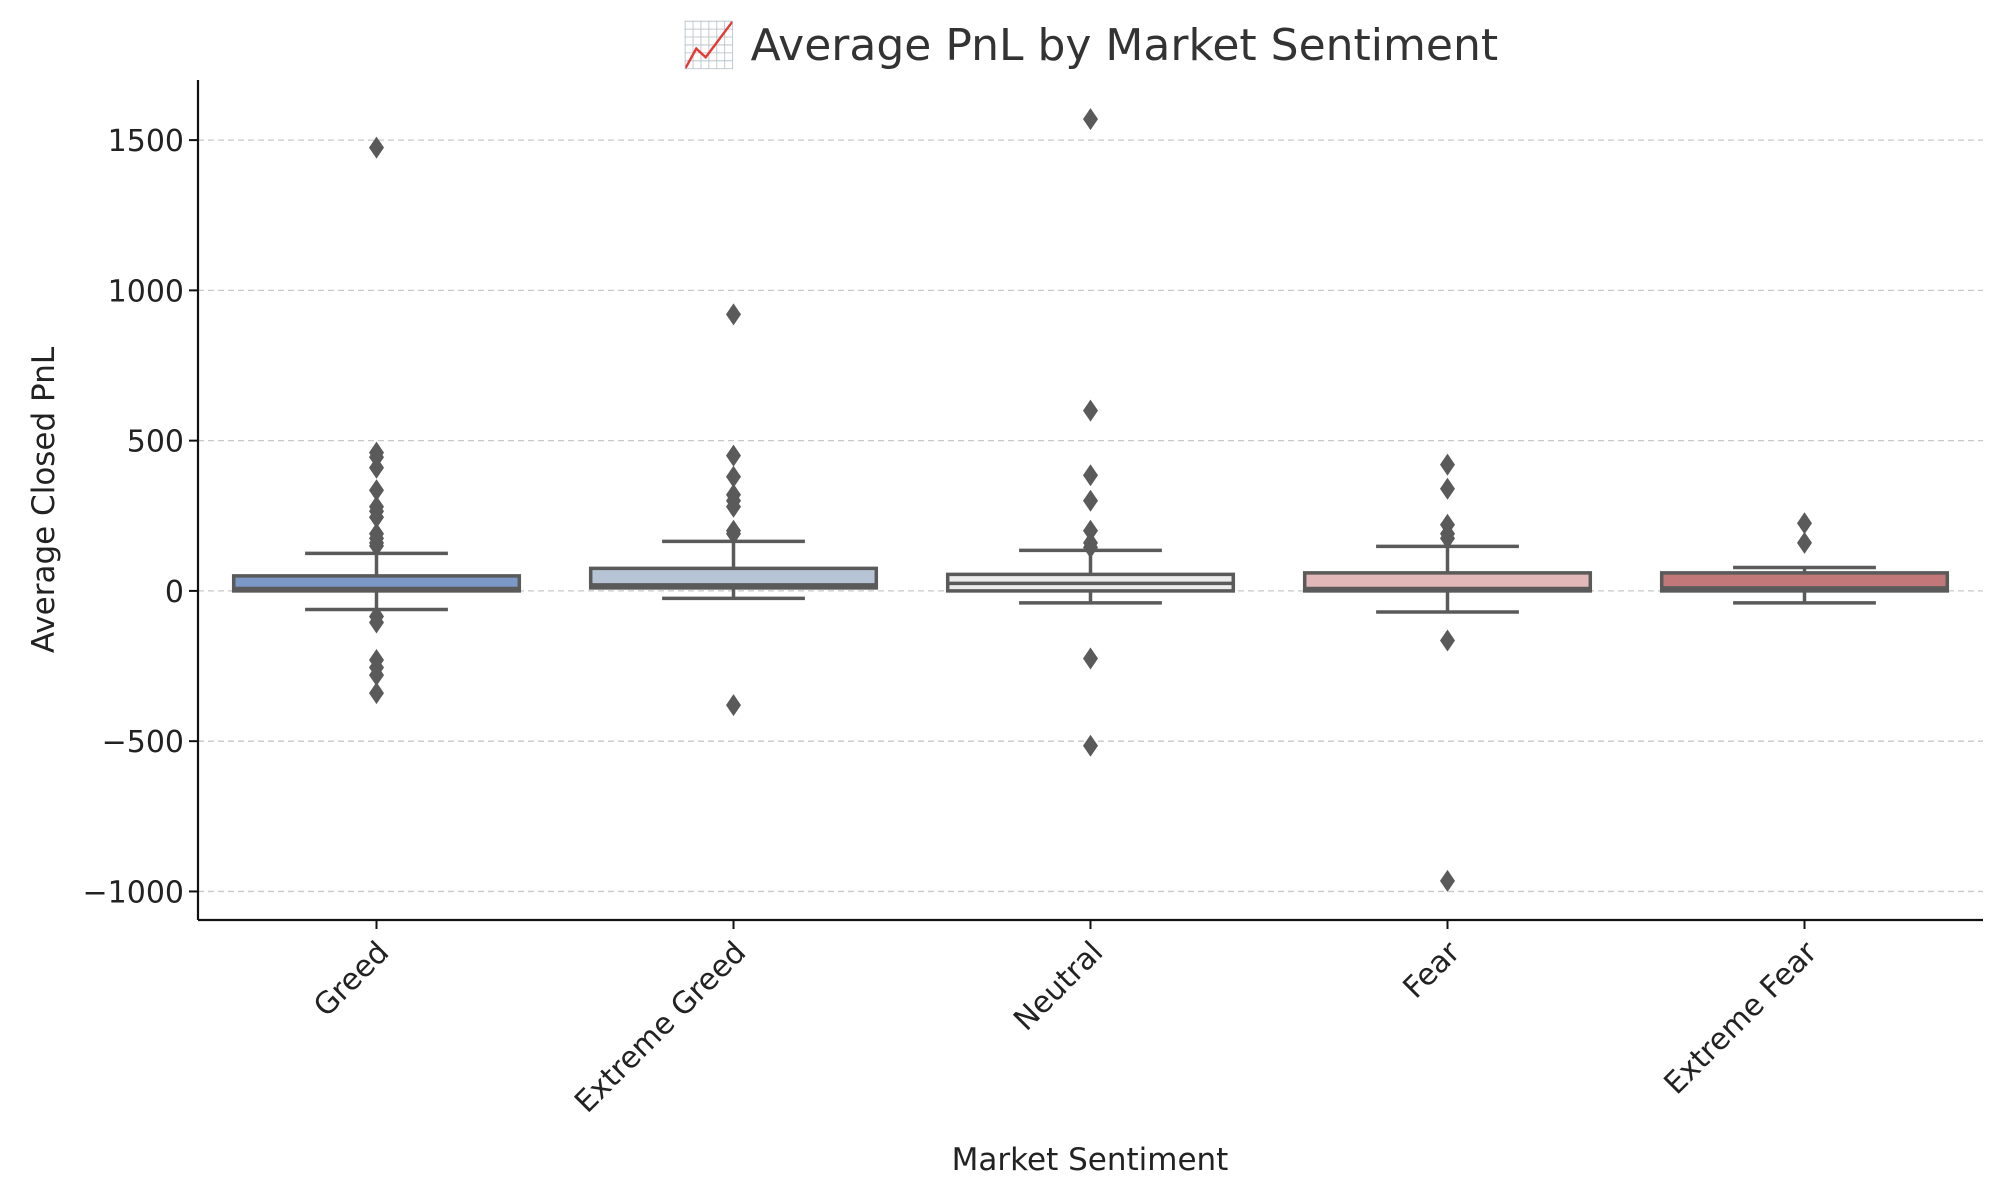 The height and width of the screenshot is (1200, 2000). I want to click on x-tick-label: Greed, so click(351, 979).